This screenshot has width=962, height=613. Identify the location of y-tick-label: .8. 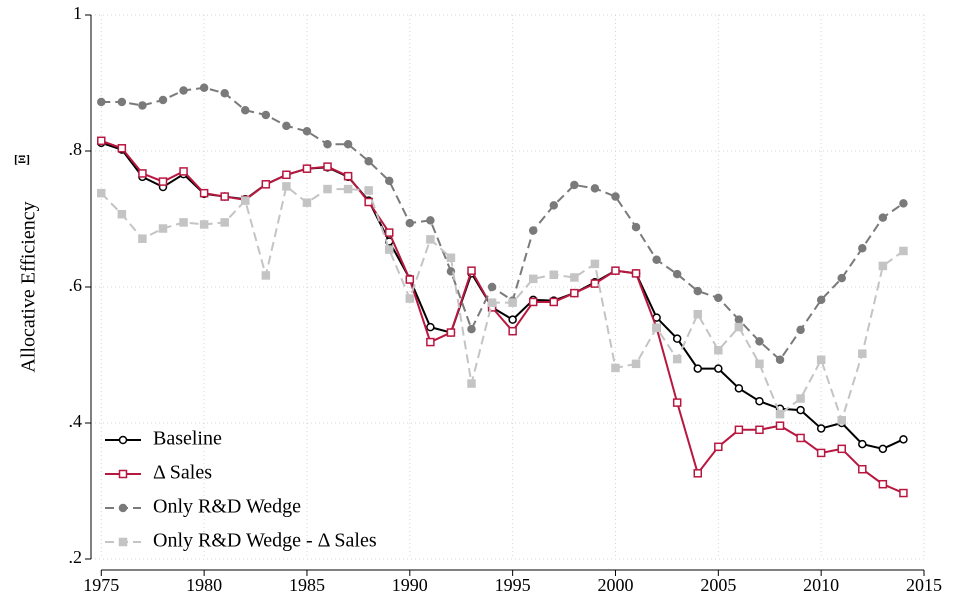
(76, 149).